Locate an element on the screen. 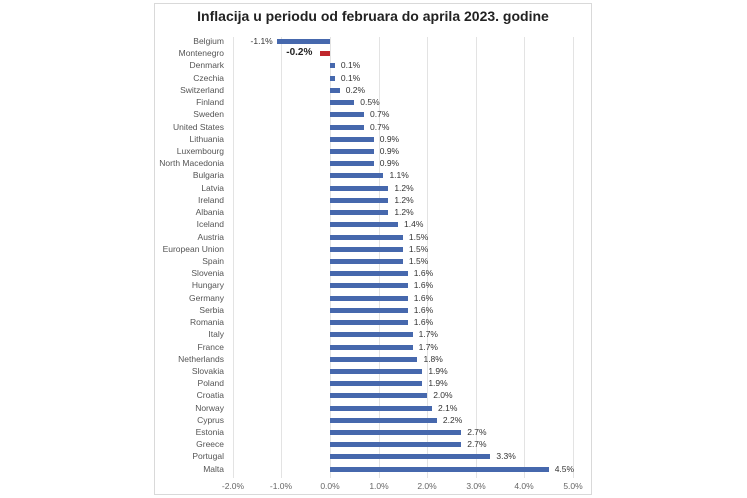 Image resolution: width=747 pixels, height=498 pixels. category-label: Romania is located at coordinates (206, 322).